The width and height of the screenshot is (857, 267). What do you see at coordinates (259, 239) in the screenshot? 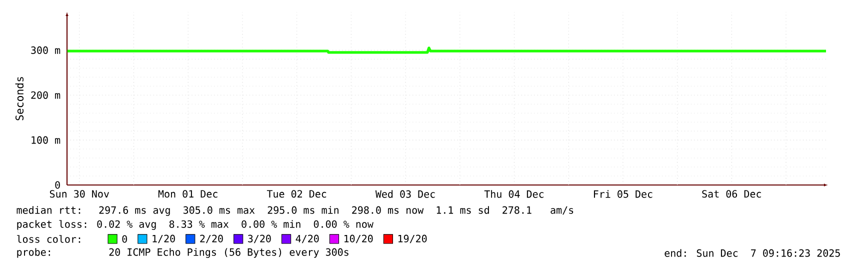
I see `legend-label: 3/20` at bounding box center [259, 239].